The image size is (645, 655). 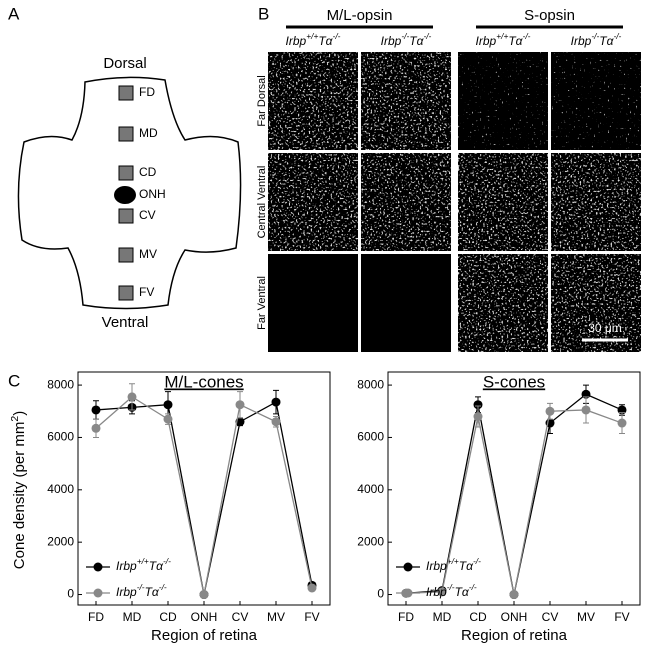 I want to click on retina-outline, so click(x=129, y=193).